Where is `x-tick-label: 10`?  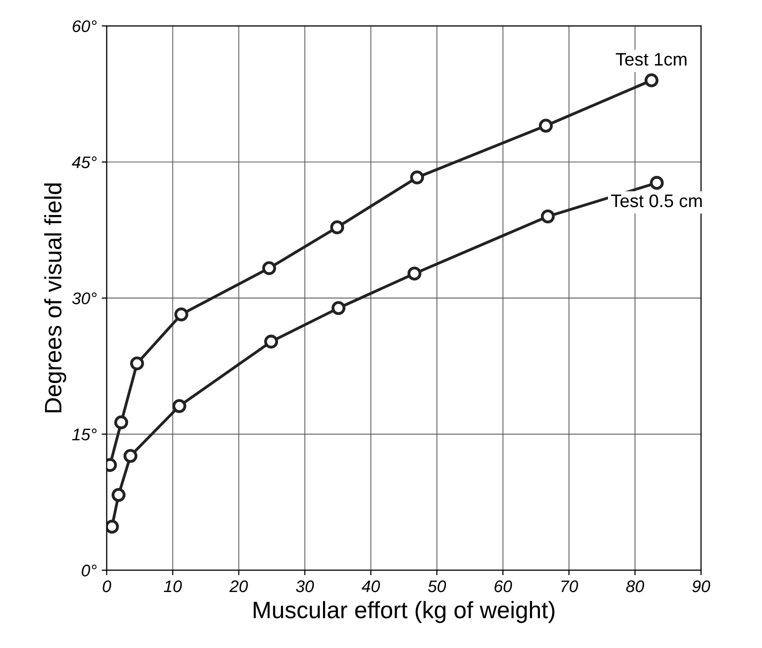
x-tick-label: 10 is located at coordinates (173, 586).